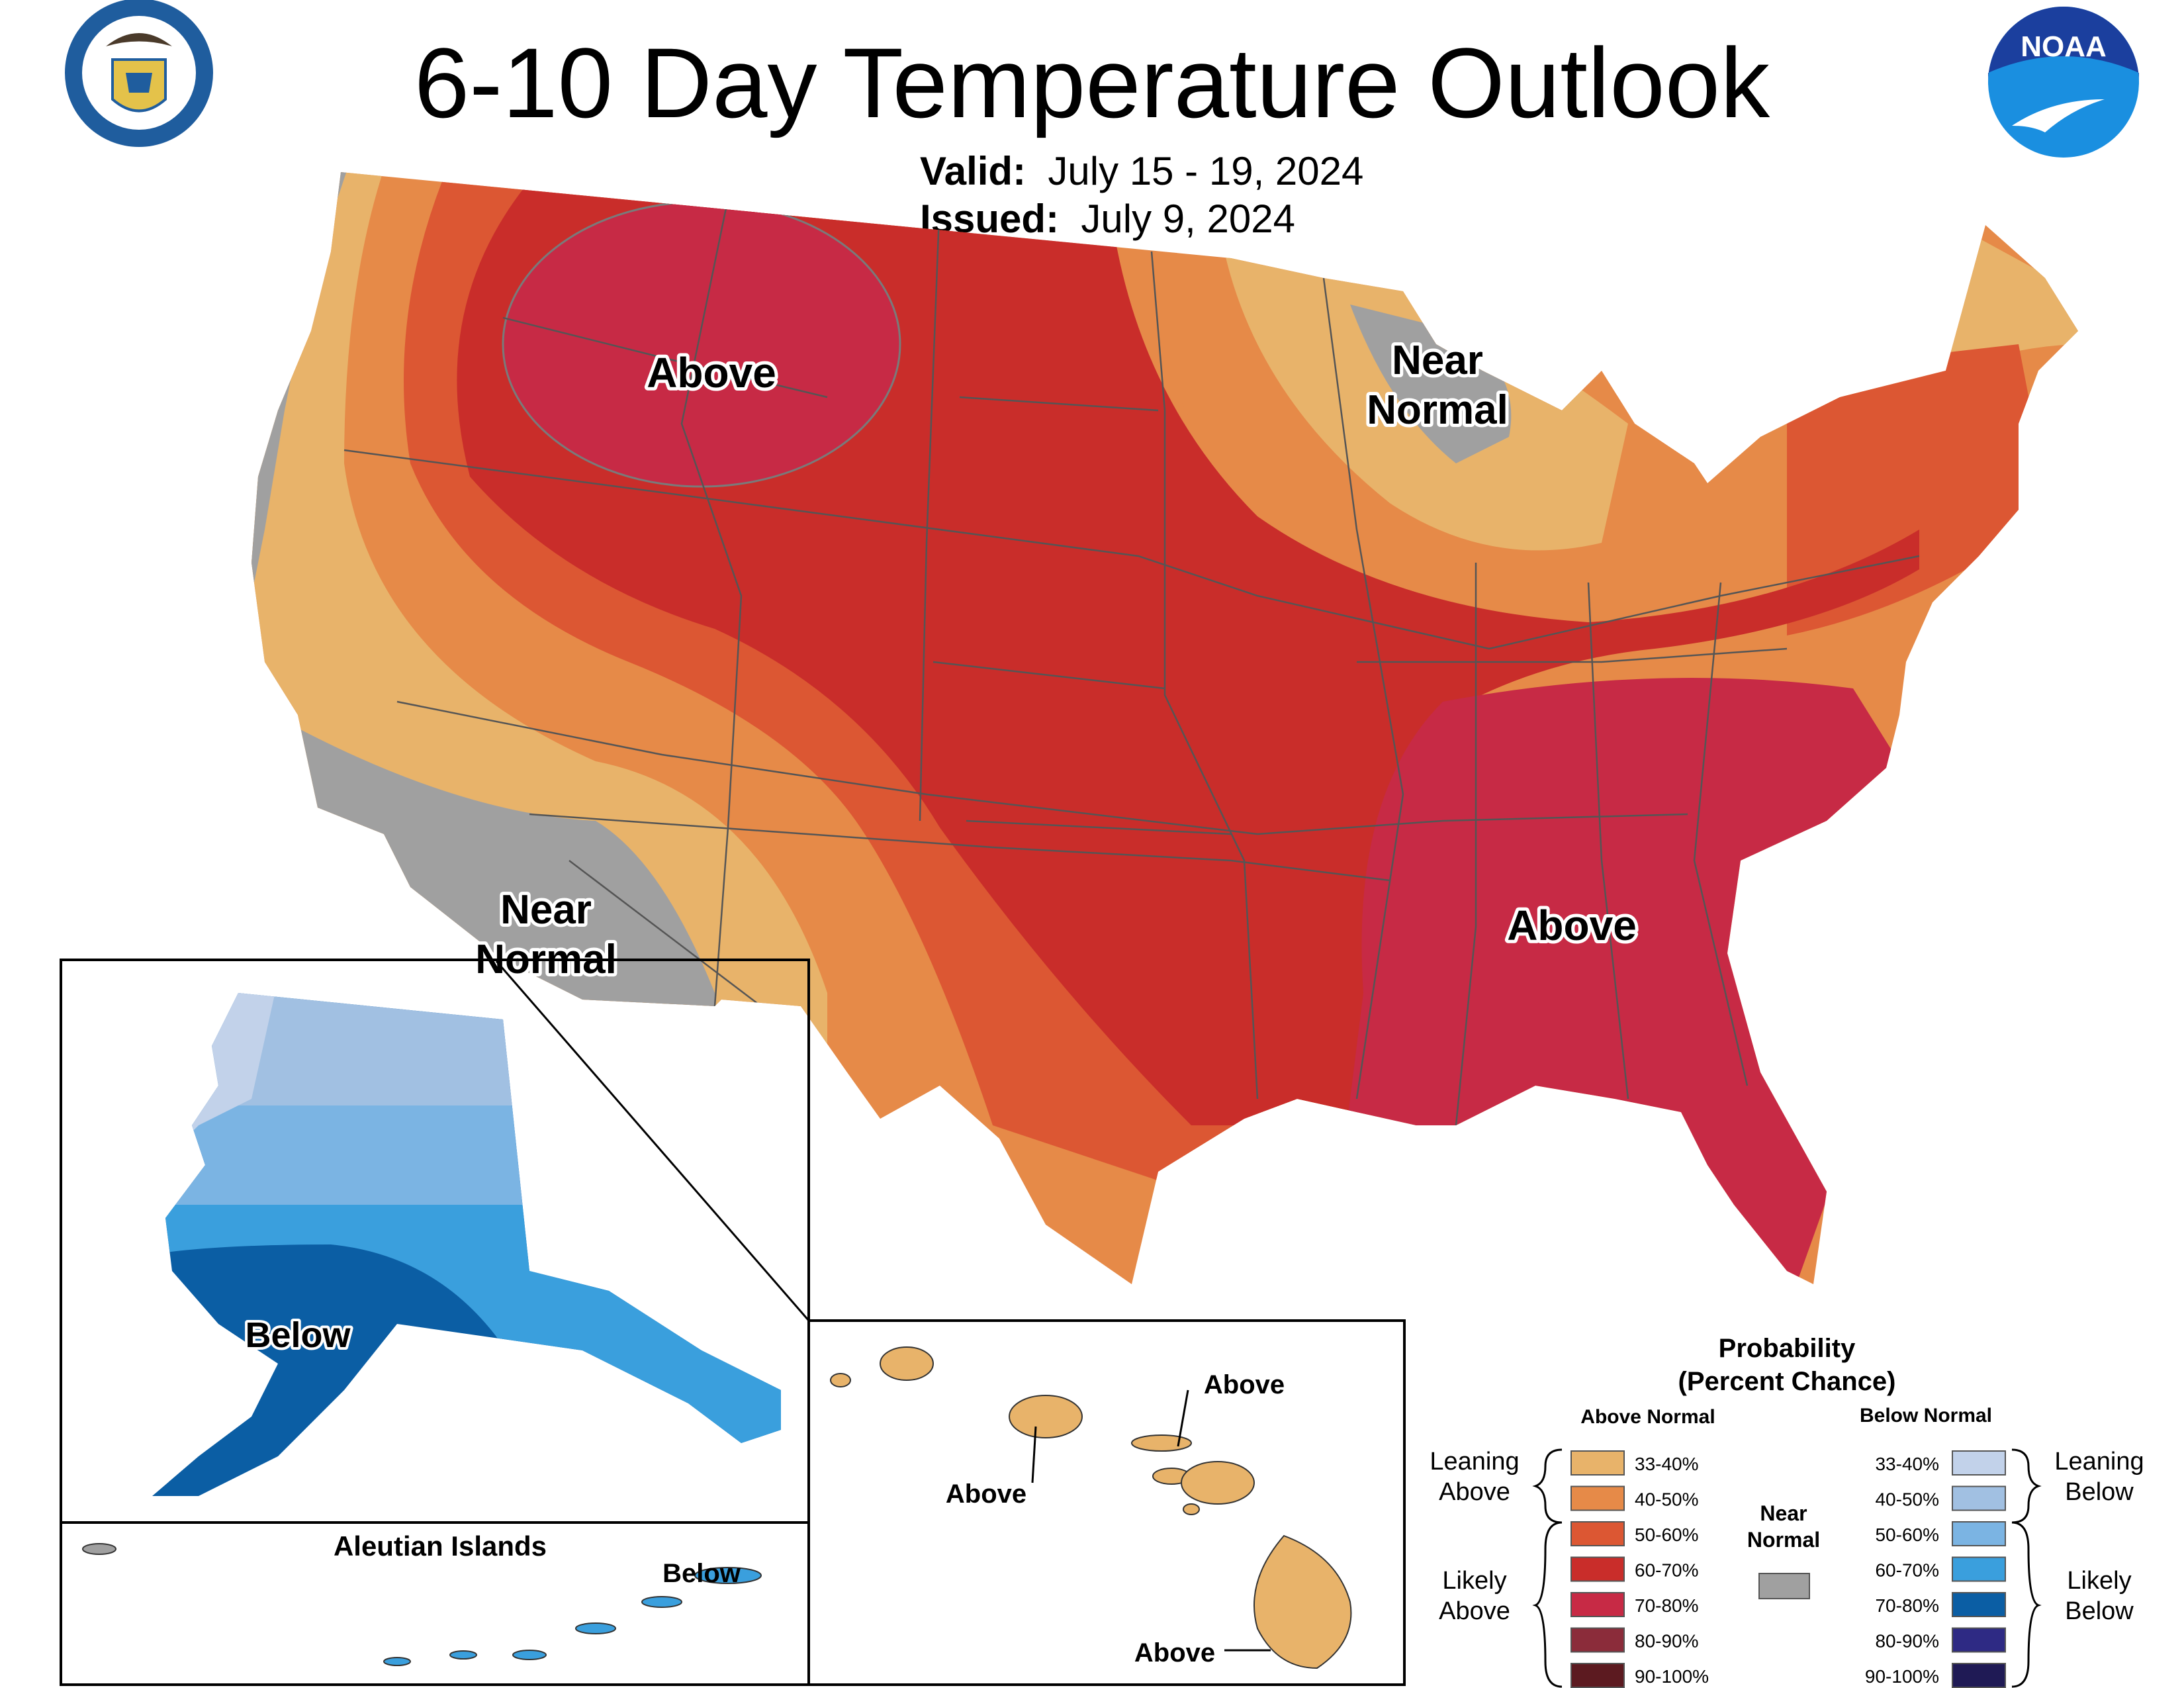 This screenshot has width=2184, height=1688. Describe the element at coordinates (298, 1335) in the screenshot. I see `label-below-alaska: Below` at that location.